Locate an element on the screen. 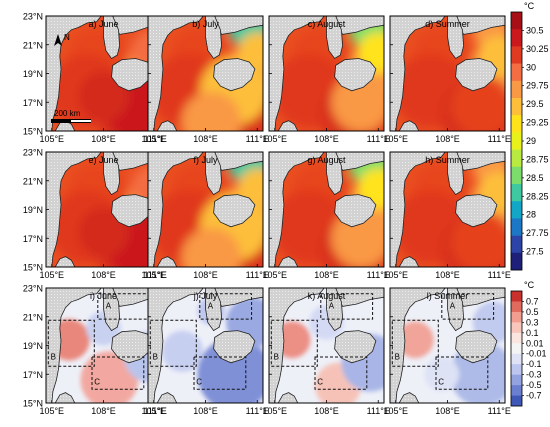 Image resolution: width=550 pixels, height=427 pixels. map-panel: d) Summer is located at coordinates (447, 73).